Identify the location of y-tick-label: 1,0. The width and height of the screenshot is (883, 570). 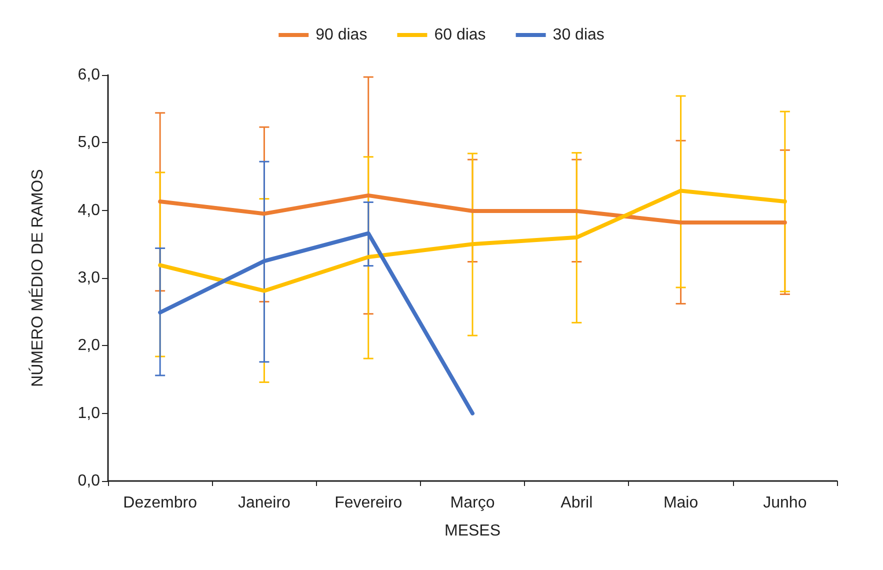
(89, 413).